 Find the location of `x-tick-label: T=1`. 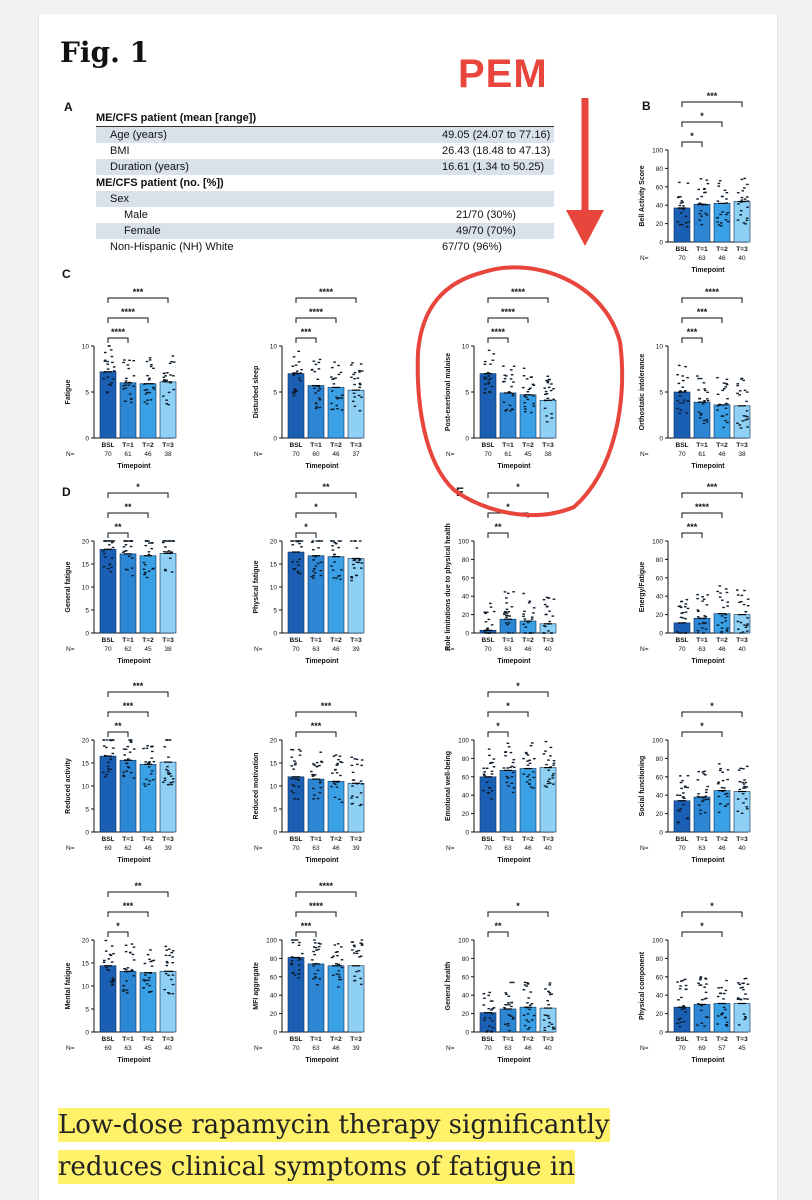

x-tick-label: T=1 is located at coordinates (702, 640).